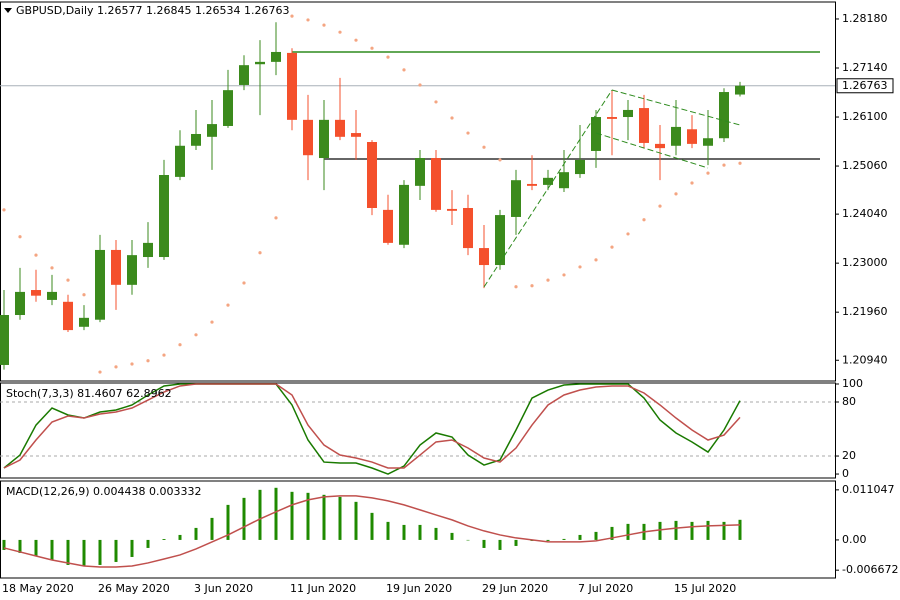 The height and width of the screenshot is (600, 900). What do you see at coordinates (104, 491) in the screenshot?
I see `macd-title: MACD(12,26,9) 0.004438 0.003332` at bounding box center [104, 491].